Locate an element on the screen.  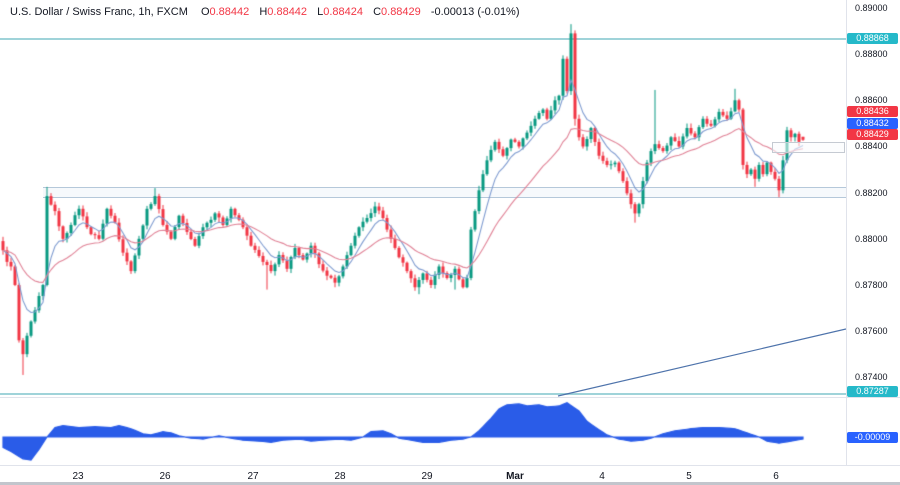
ohlc-close-label: C is located at coordinates (377, 12).